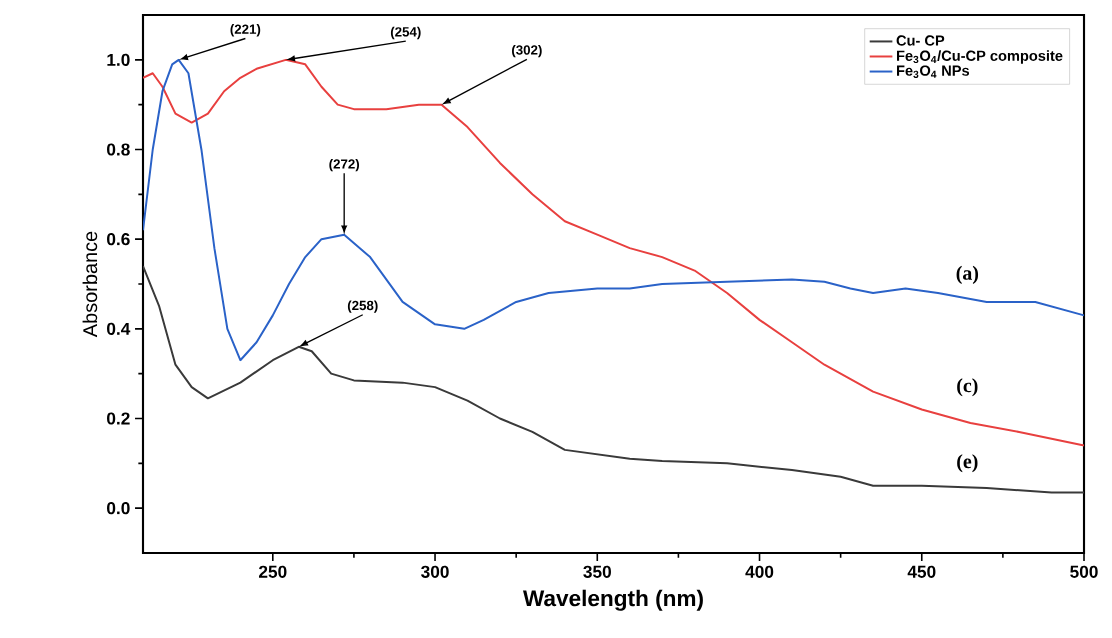  What do you see at coordinates (272, 571) in the screenshot?
I see `x-tick-label: 250` at bounding box center [272, 571].